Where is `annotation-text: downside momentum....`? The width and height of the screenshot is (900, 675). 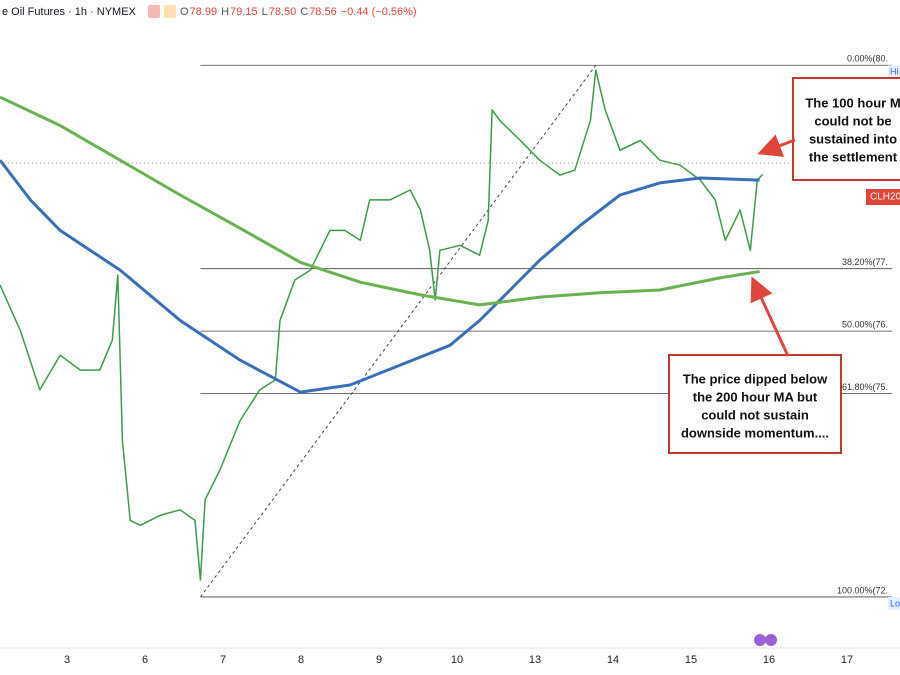
annotation-text: downside momentum.... is located at coordinates (755, 432).